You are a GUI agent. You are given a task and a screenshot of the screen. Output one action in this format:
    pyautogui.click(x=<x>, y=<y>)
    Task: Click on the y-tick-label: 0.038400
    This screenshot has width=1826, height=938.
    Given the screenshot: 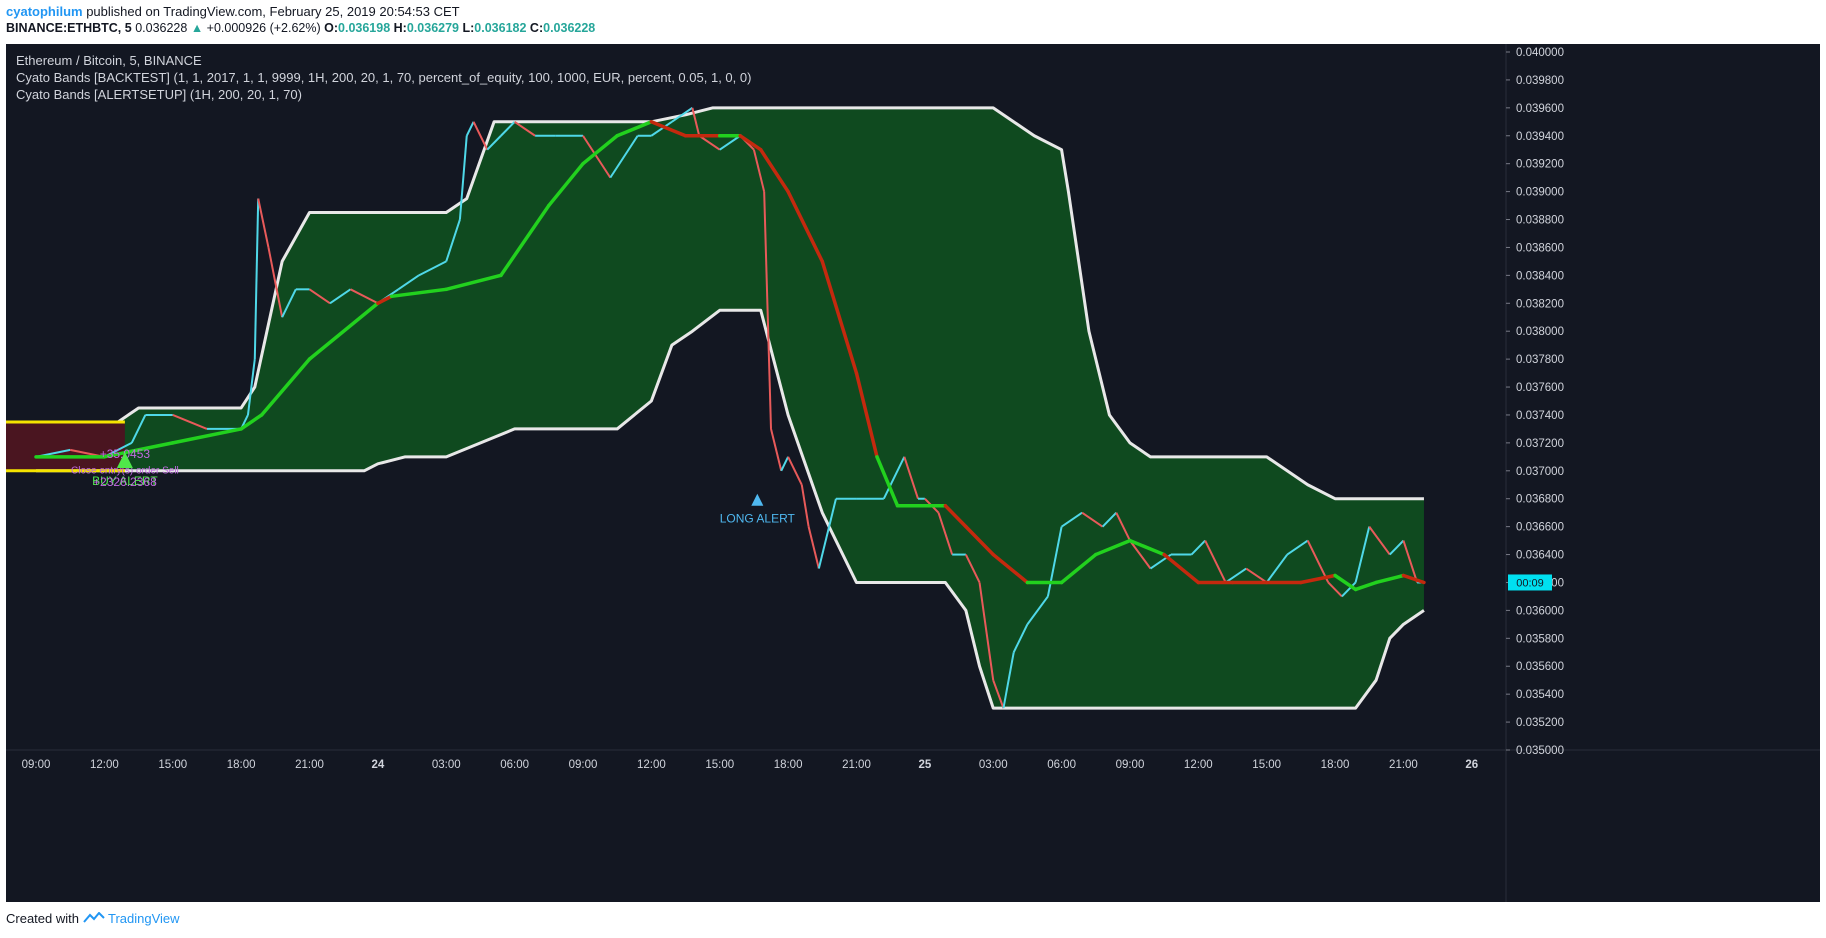 What is the action you would take?
    pyautogui.click(x=1540, y=276)
    